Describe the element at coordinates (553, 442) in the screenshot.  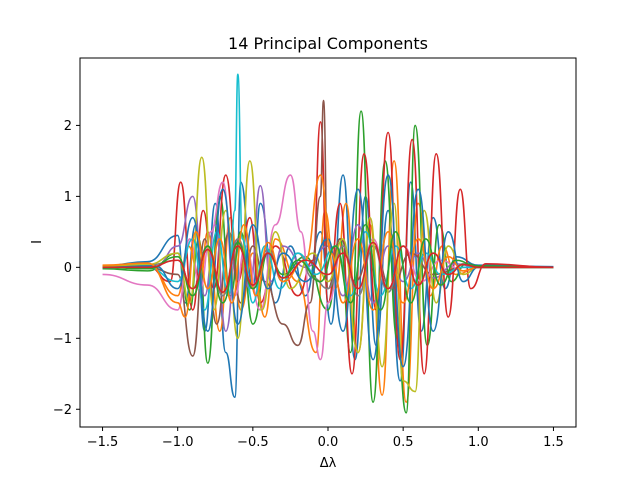
I see `x-tick-label: 1.5` at that location.